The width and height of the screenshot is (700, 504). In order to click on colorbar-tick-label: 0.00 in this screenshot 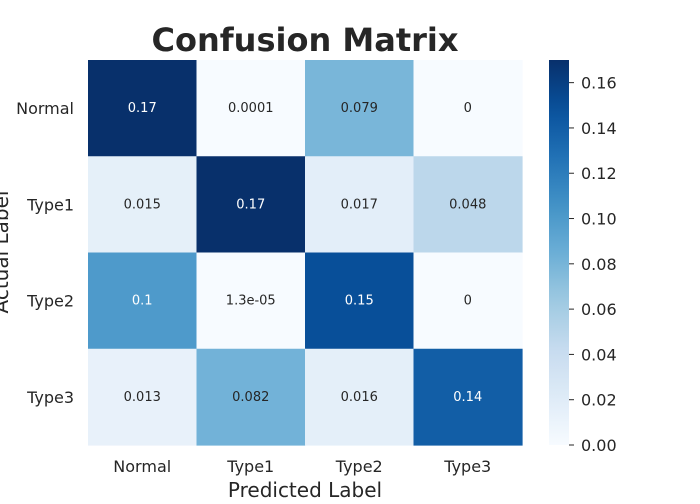, I will do `click(599, 445)`.